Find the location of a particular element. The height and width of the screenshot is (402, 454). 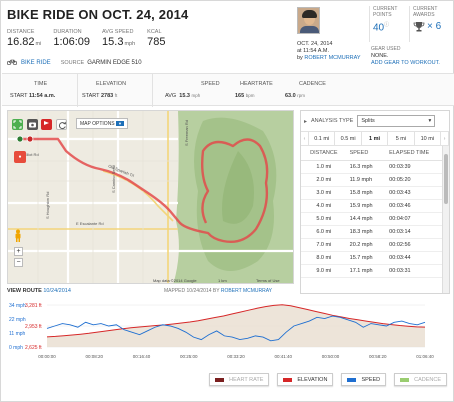

page-title: BIKE RIDE ON OCT. 24, 2014 is located at coordinates (98, 14).